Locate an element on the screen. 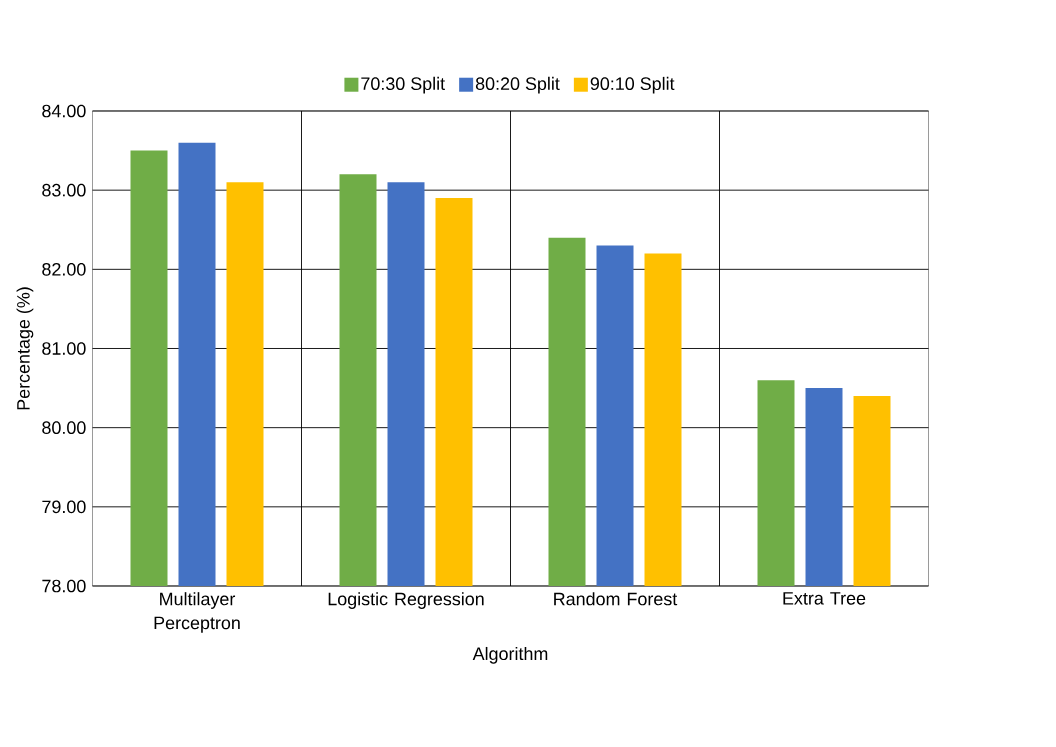  y-tick-label: 78.00 is located at coordinates (64, 586).